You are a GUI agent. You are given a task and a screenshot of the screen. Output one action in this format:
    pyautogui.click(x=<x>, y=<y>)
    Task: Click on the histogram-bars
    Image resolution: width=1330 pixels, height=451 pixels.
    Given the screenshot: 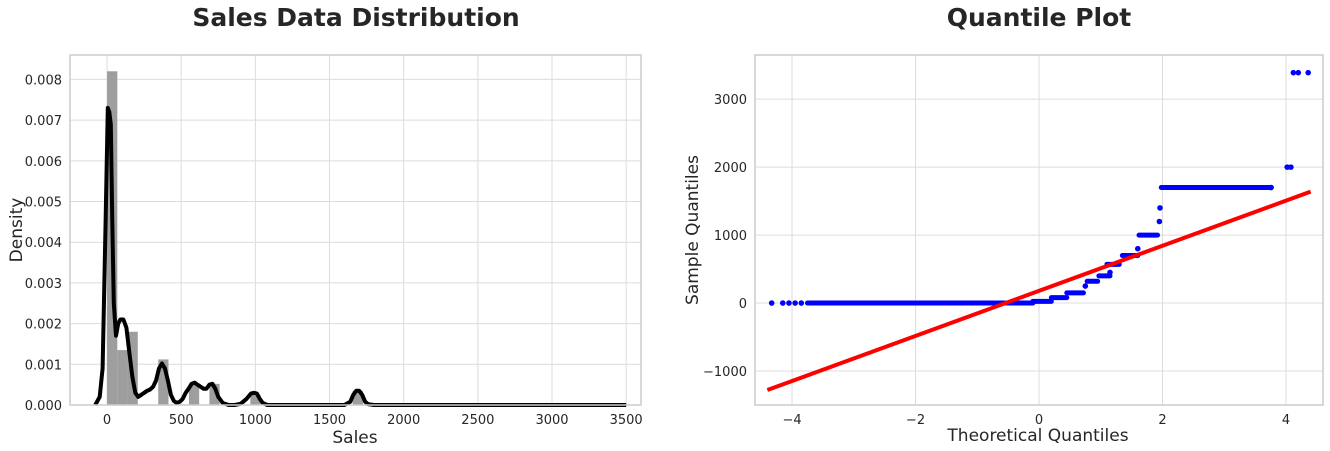 What is the action you would take?
    pyautogui.click(x=235, y=238)
    